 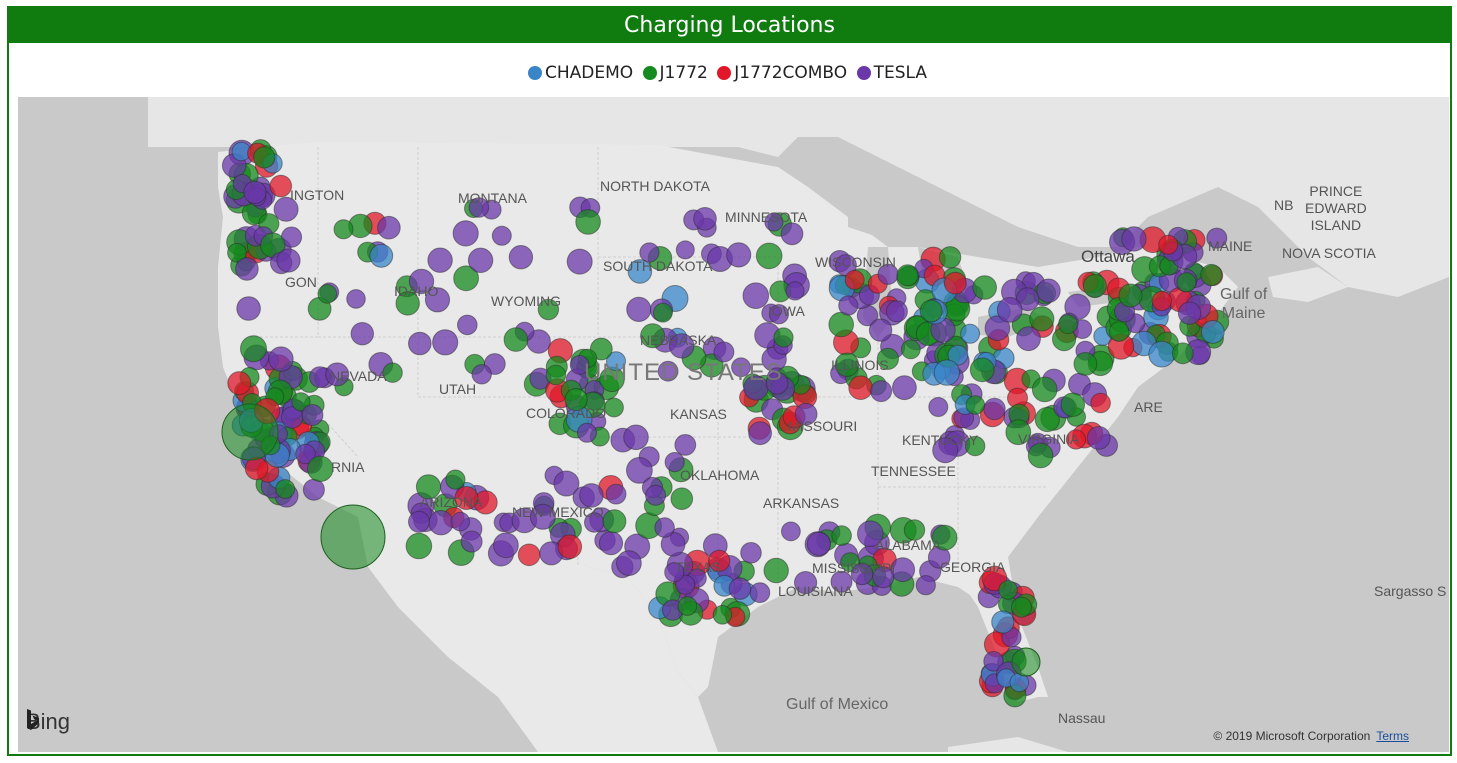 What do you see at coordinates (48, 722) in the screenshot?
I see `bing-brand: Bing` at bounding box center [48, 722].